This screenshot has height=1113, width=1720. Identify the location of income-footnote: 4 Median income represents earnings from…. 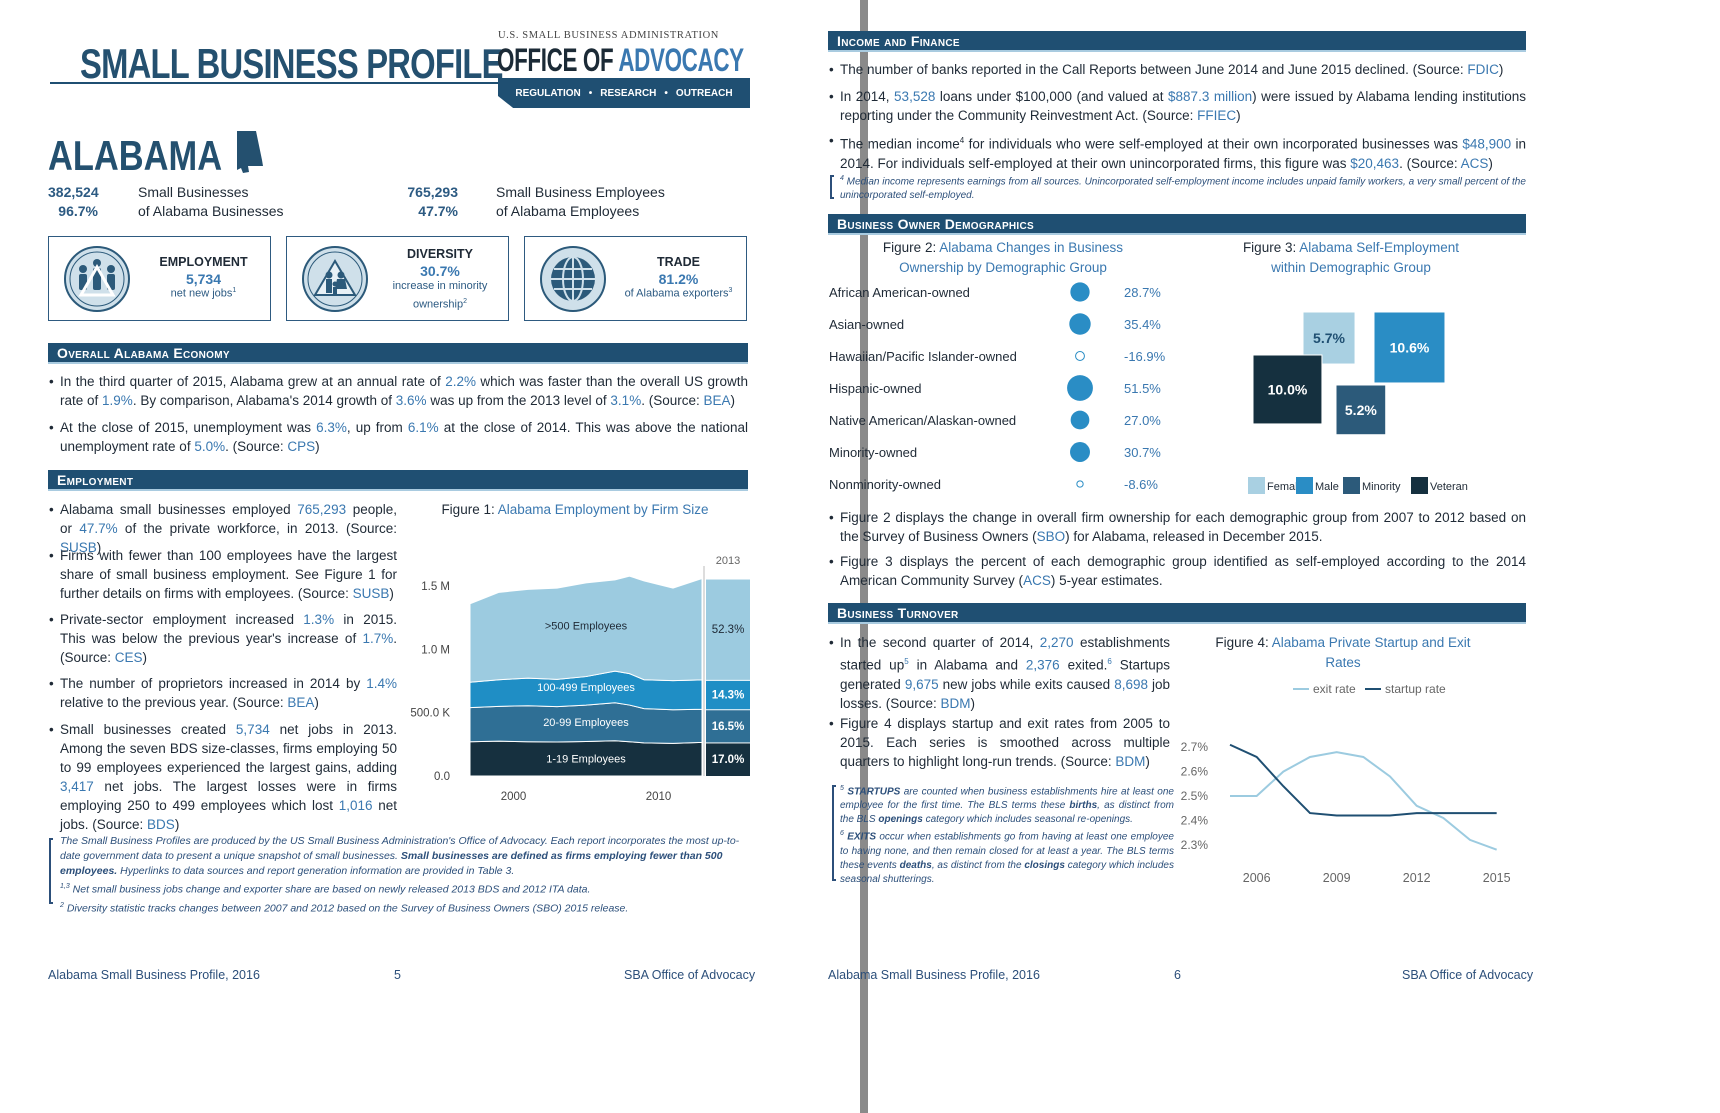
(1183, 187).